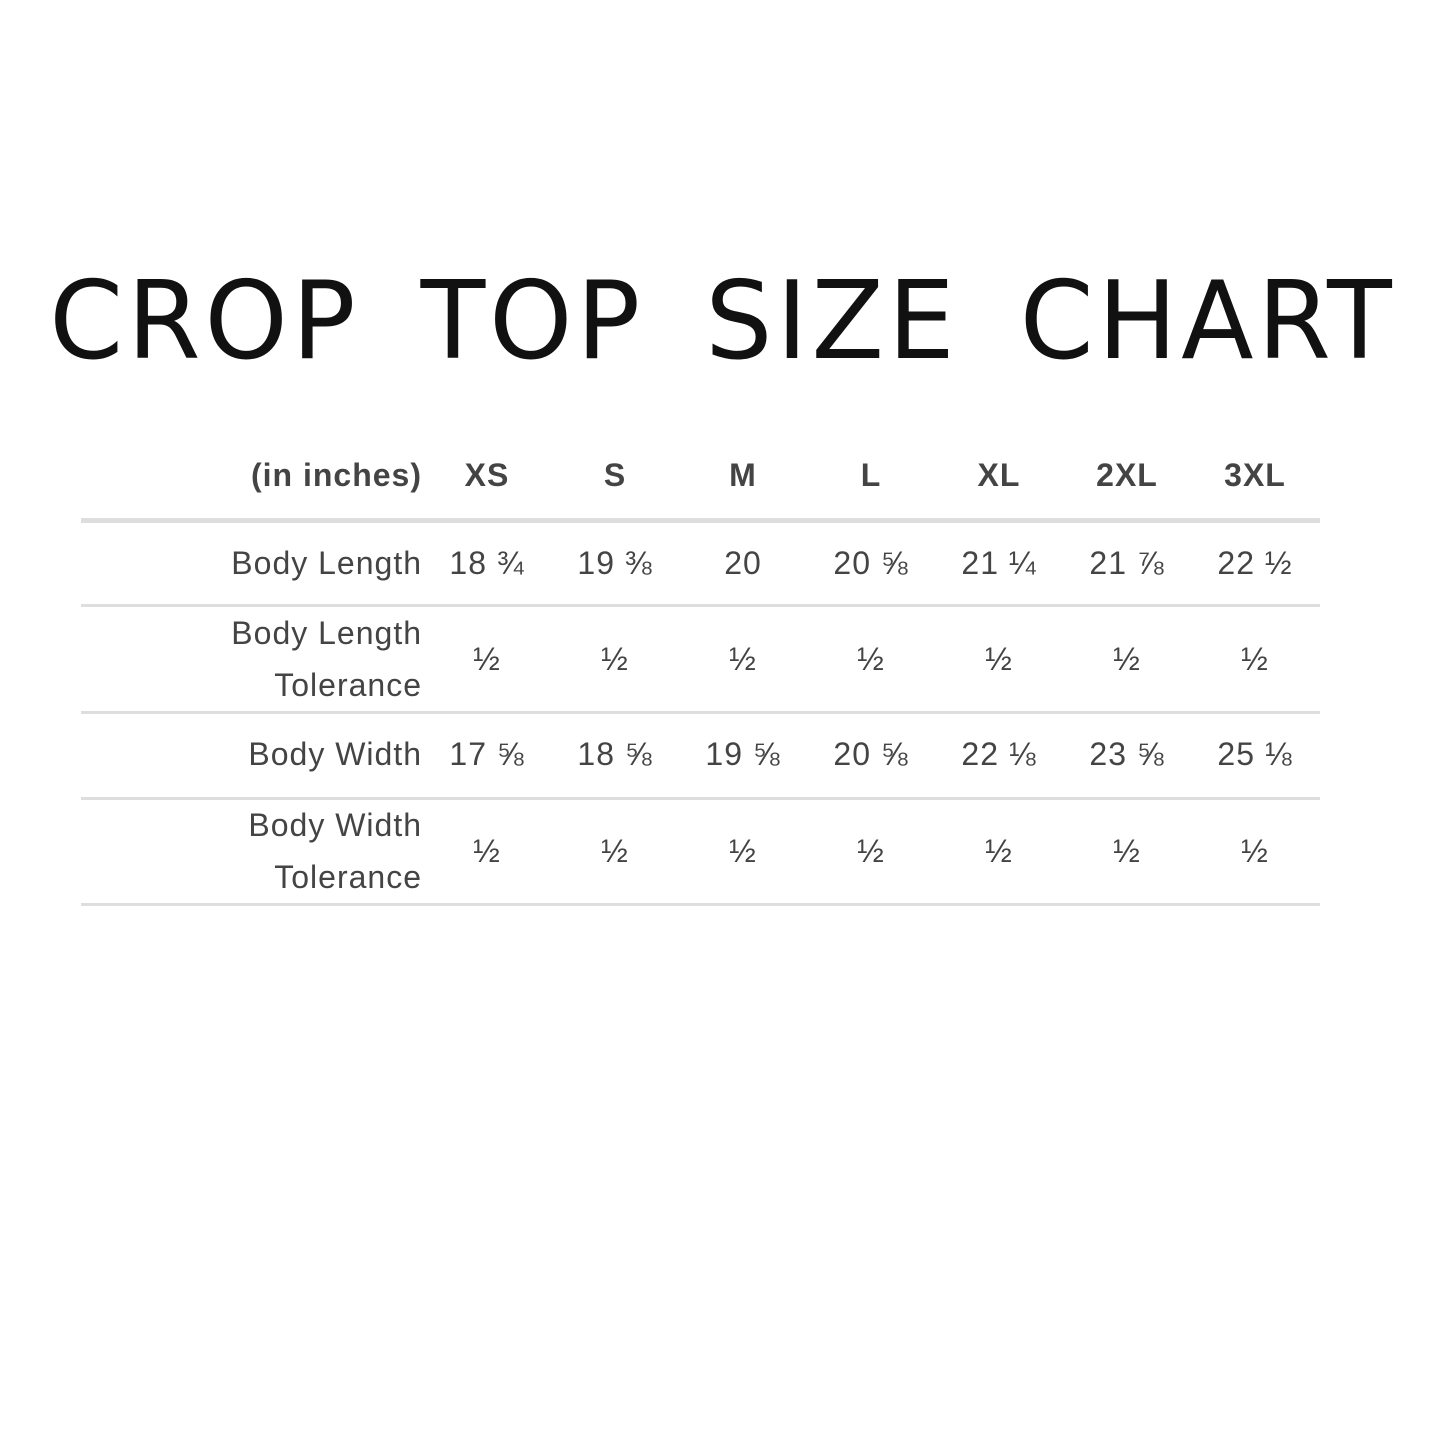 Image resolution: width=1445 pixels, height=1445 pixels. What do you see at coordinates (615, 563) in the screenshot?
I see `table-cell: 19 ⅜` at bounding box center [615, 563].